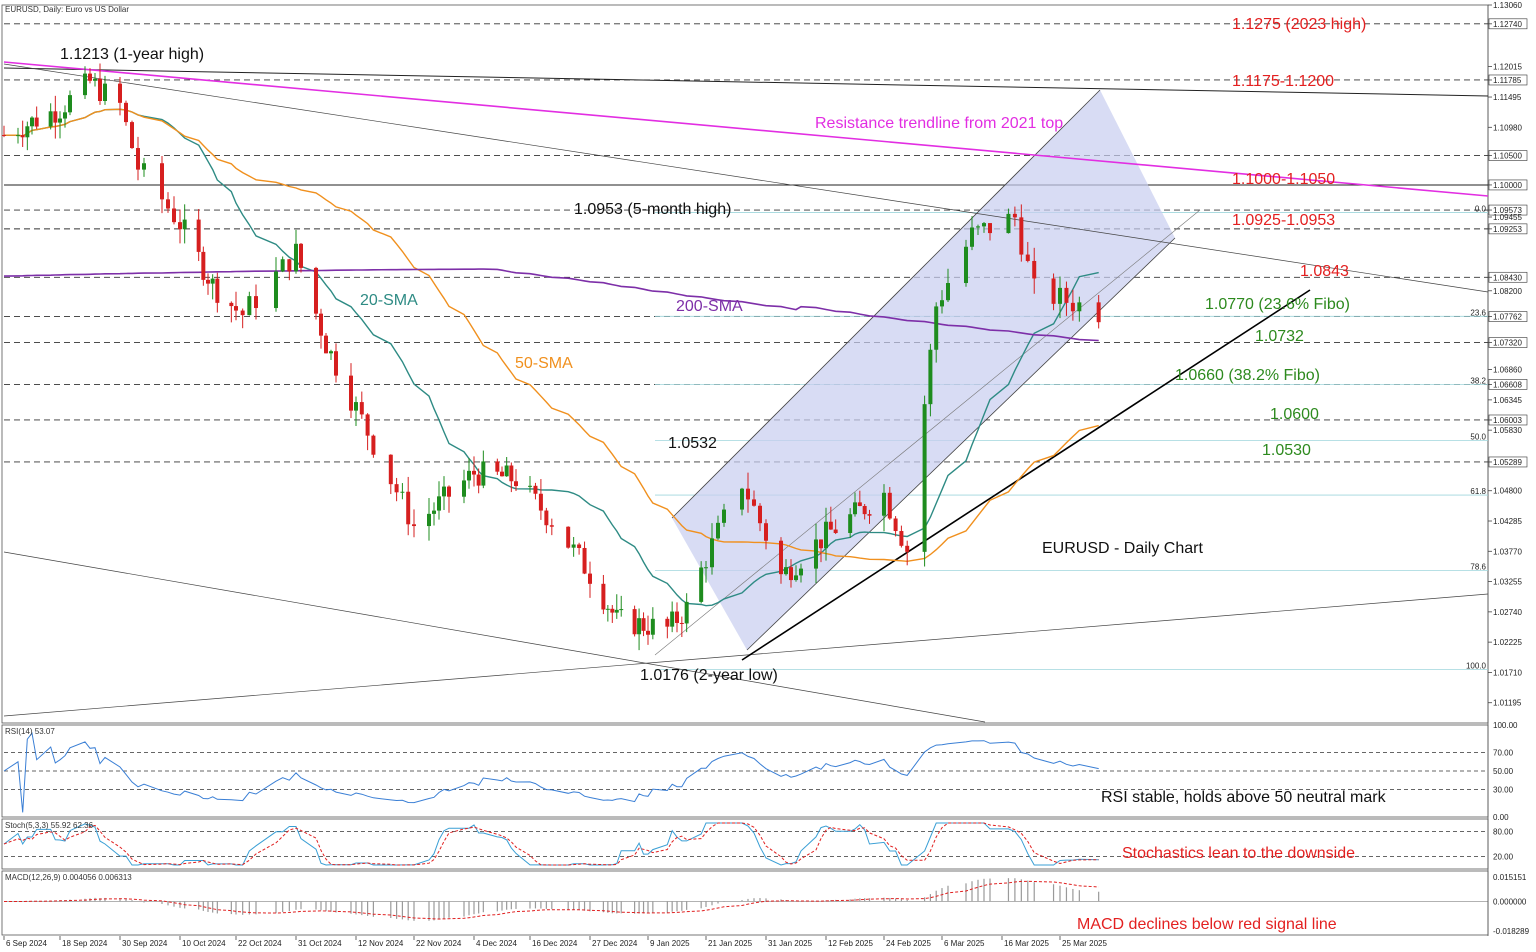 Image resolution: width=1536 pixels, height=952 pixels. I want to click on fib-label: 50.0, so click(1478, 437).